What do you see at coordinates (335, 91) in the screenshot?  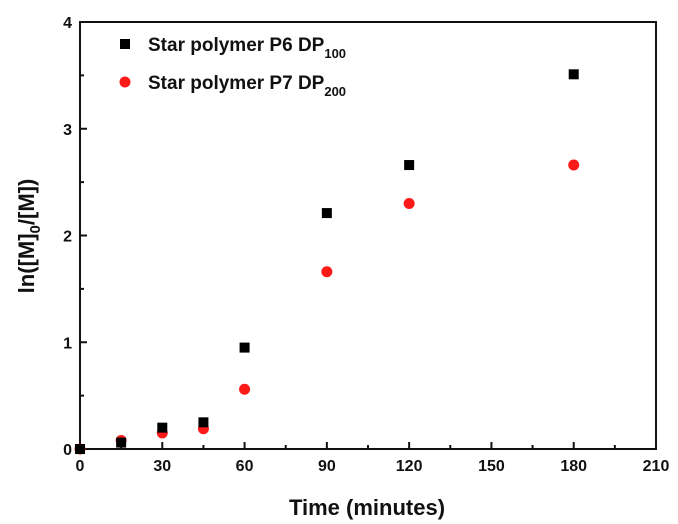 I see `legend-entry-sub: 200` at bounding box center [335, 91].